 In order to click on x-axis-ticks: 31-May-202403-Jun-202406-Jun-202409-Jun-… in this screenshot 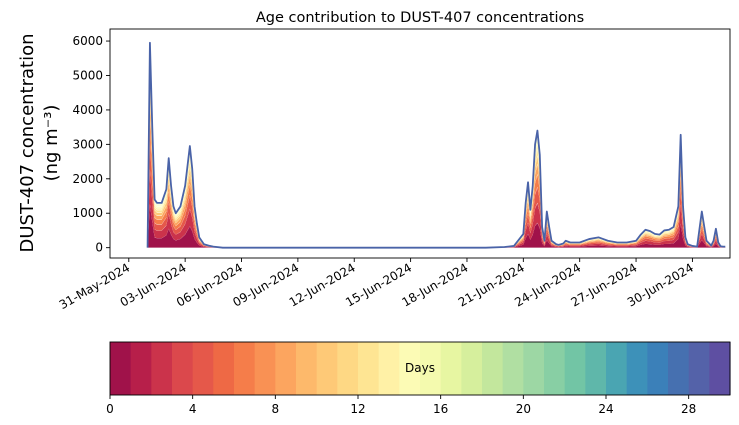, I will do `click(376, 285)`.